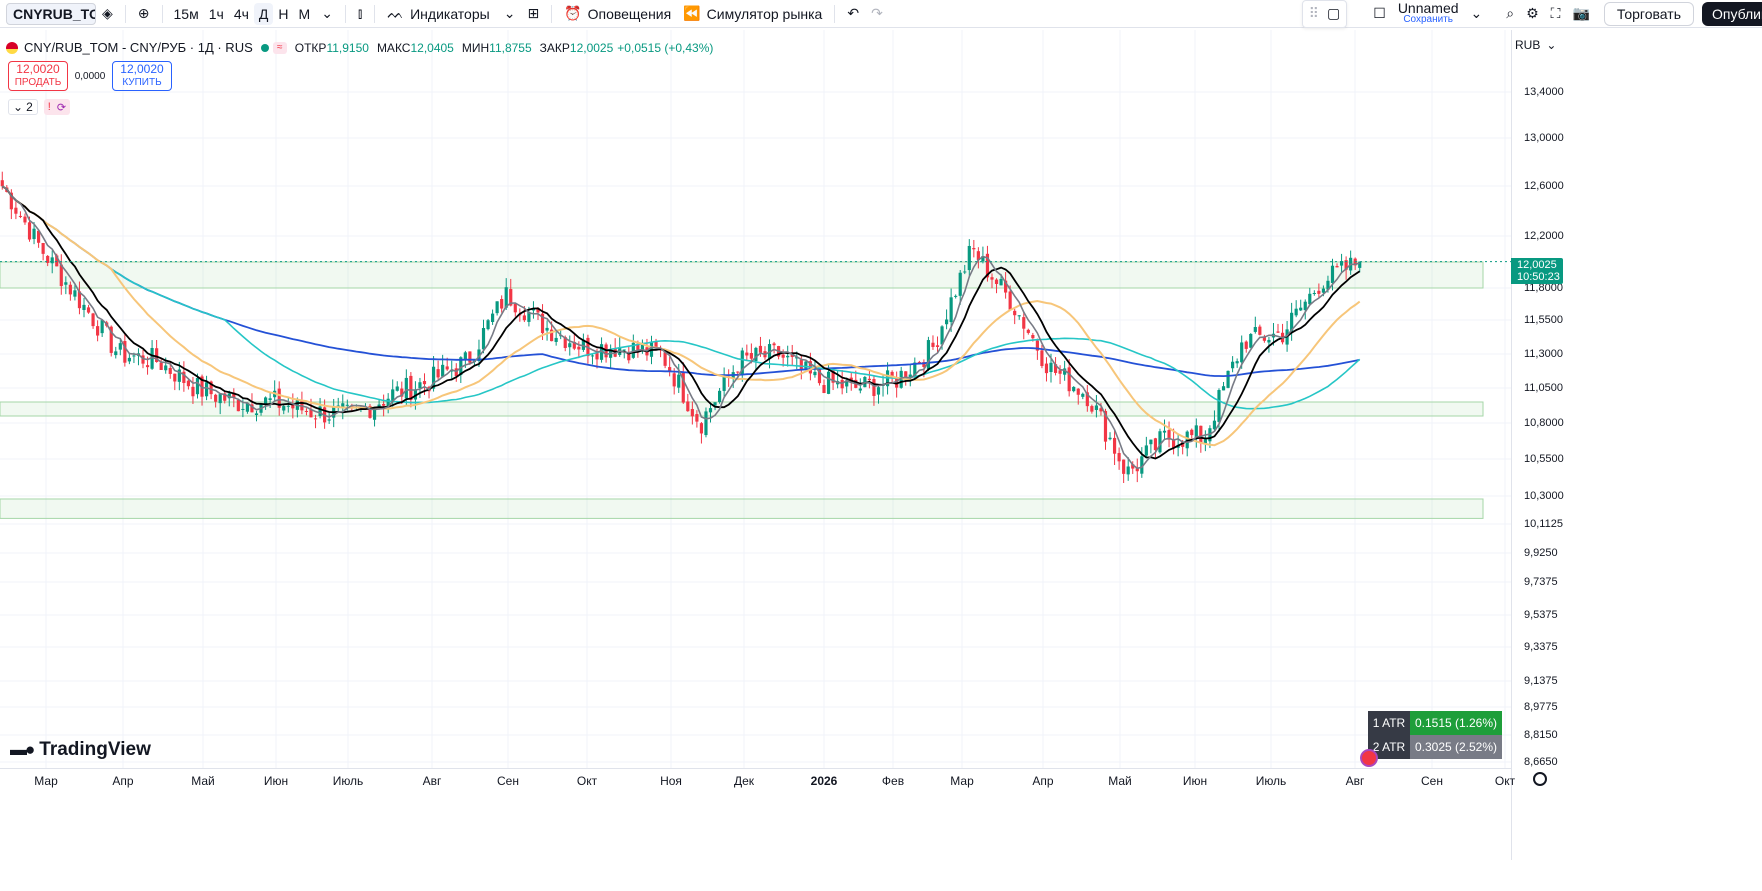  I want to click on interval-0: 15м, so click(186, 13).